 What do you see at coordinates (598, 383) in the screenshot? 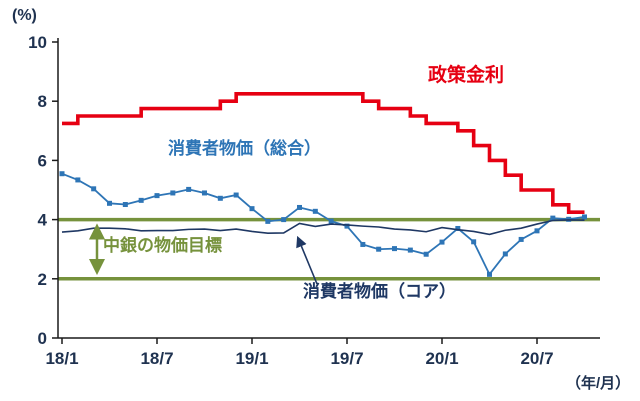
I see `x-axis-unit-label: （年/月）` at bounding box center [598, 383].